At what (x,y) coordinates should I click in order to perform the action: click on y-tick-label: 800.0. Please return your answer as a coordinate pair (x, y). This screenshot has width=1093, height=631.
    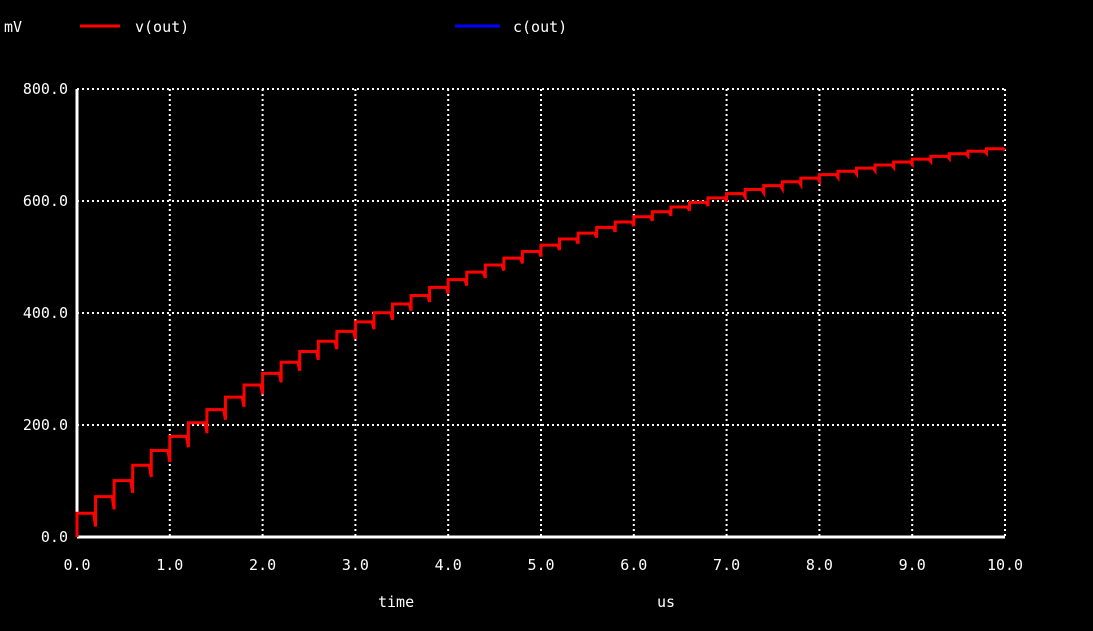
    Looking at the image, I should click on (45, 89).